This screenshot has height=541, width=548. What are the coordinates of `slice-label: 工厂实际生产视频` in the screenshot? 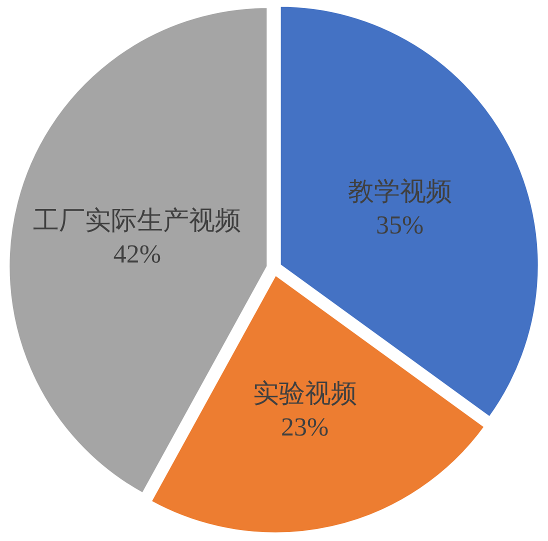 It's located at (137, 220).